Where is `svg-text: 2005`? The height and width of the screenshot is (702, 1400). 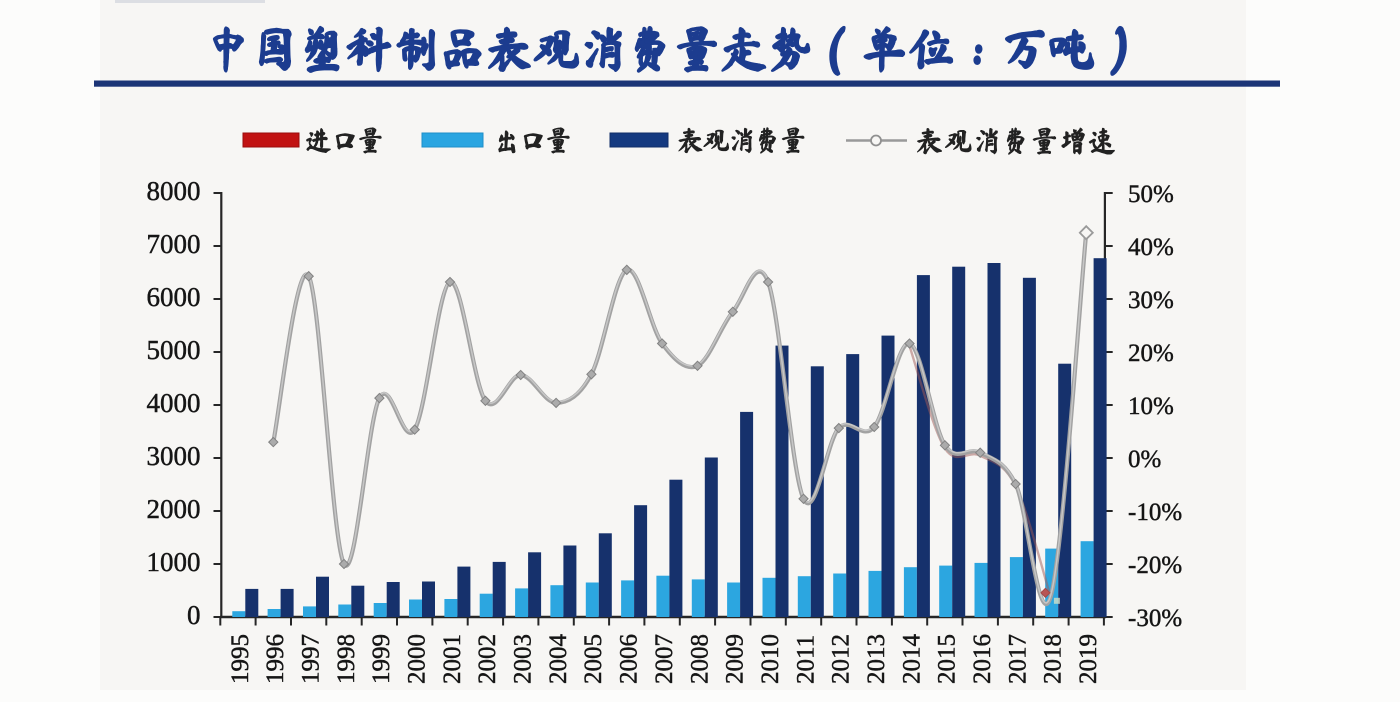
svg-text: 2005 is located at coordinates (593, 659).